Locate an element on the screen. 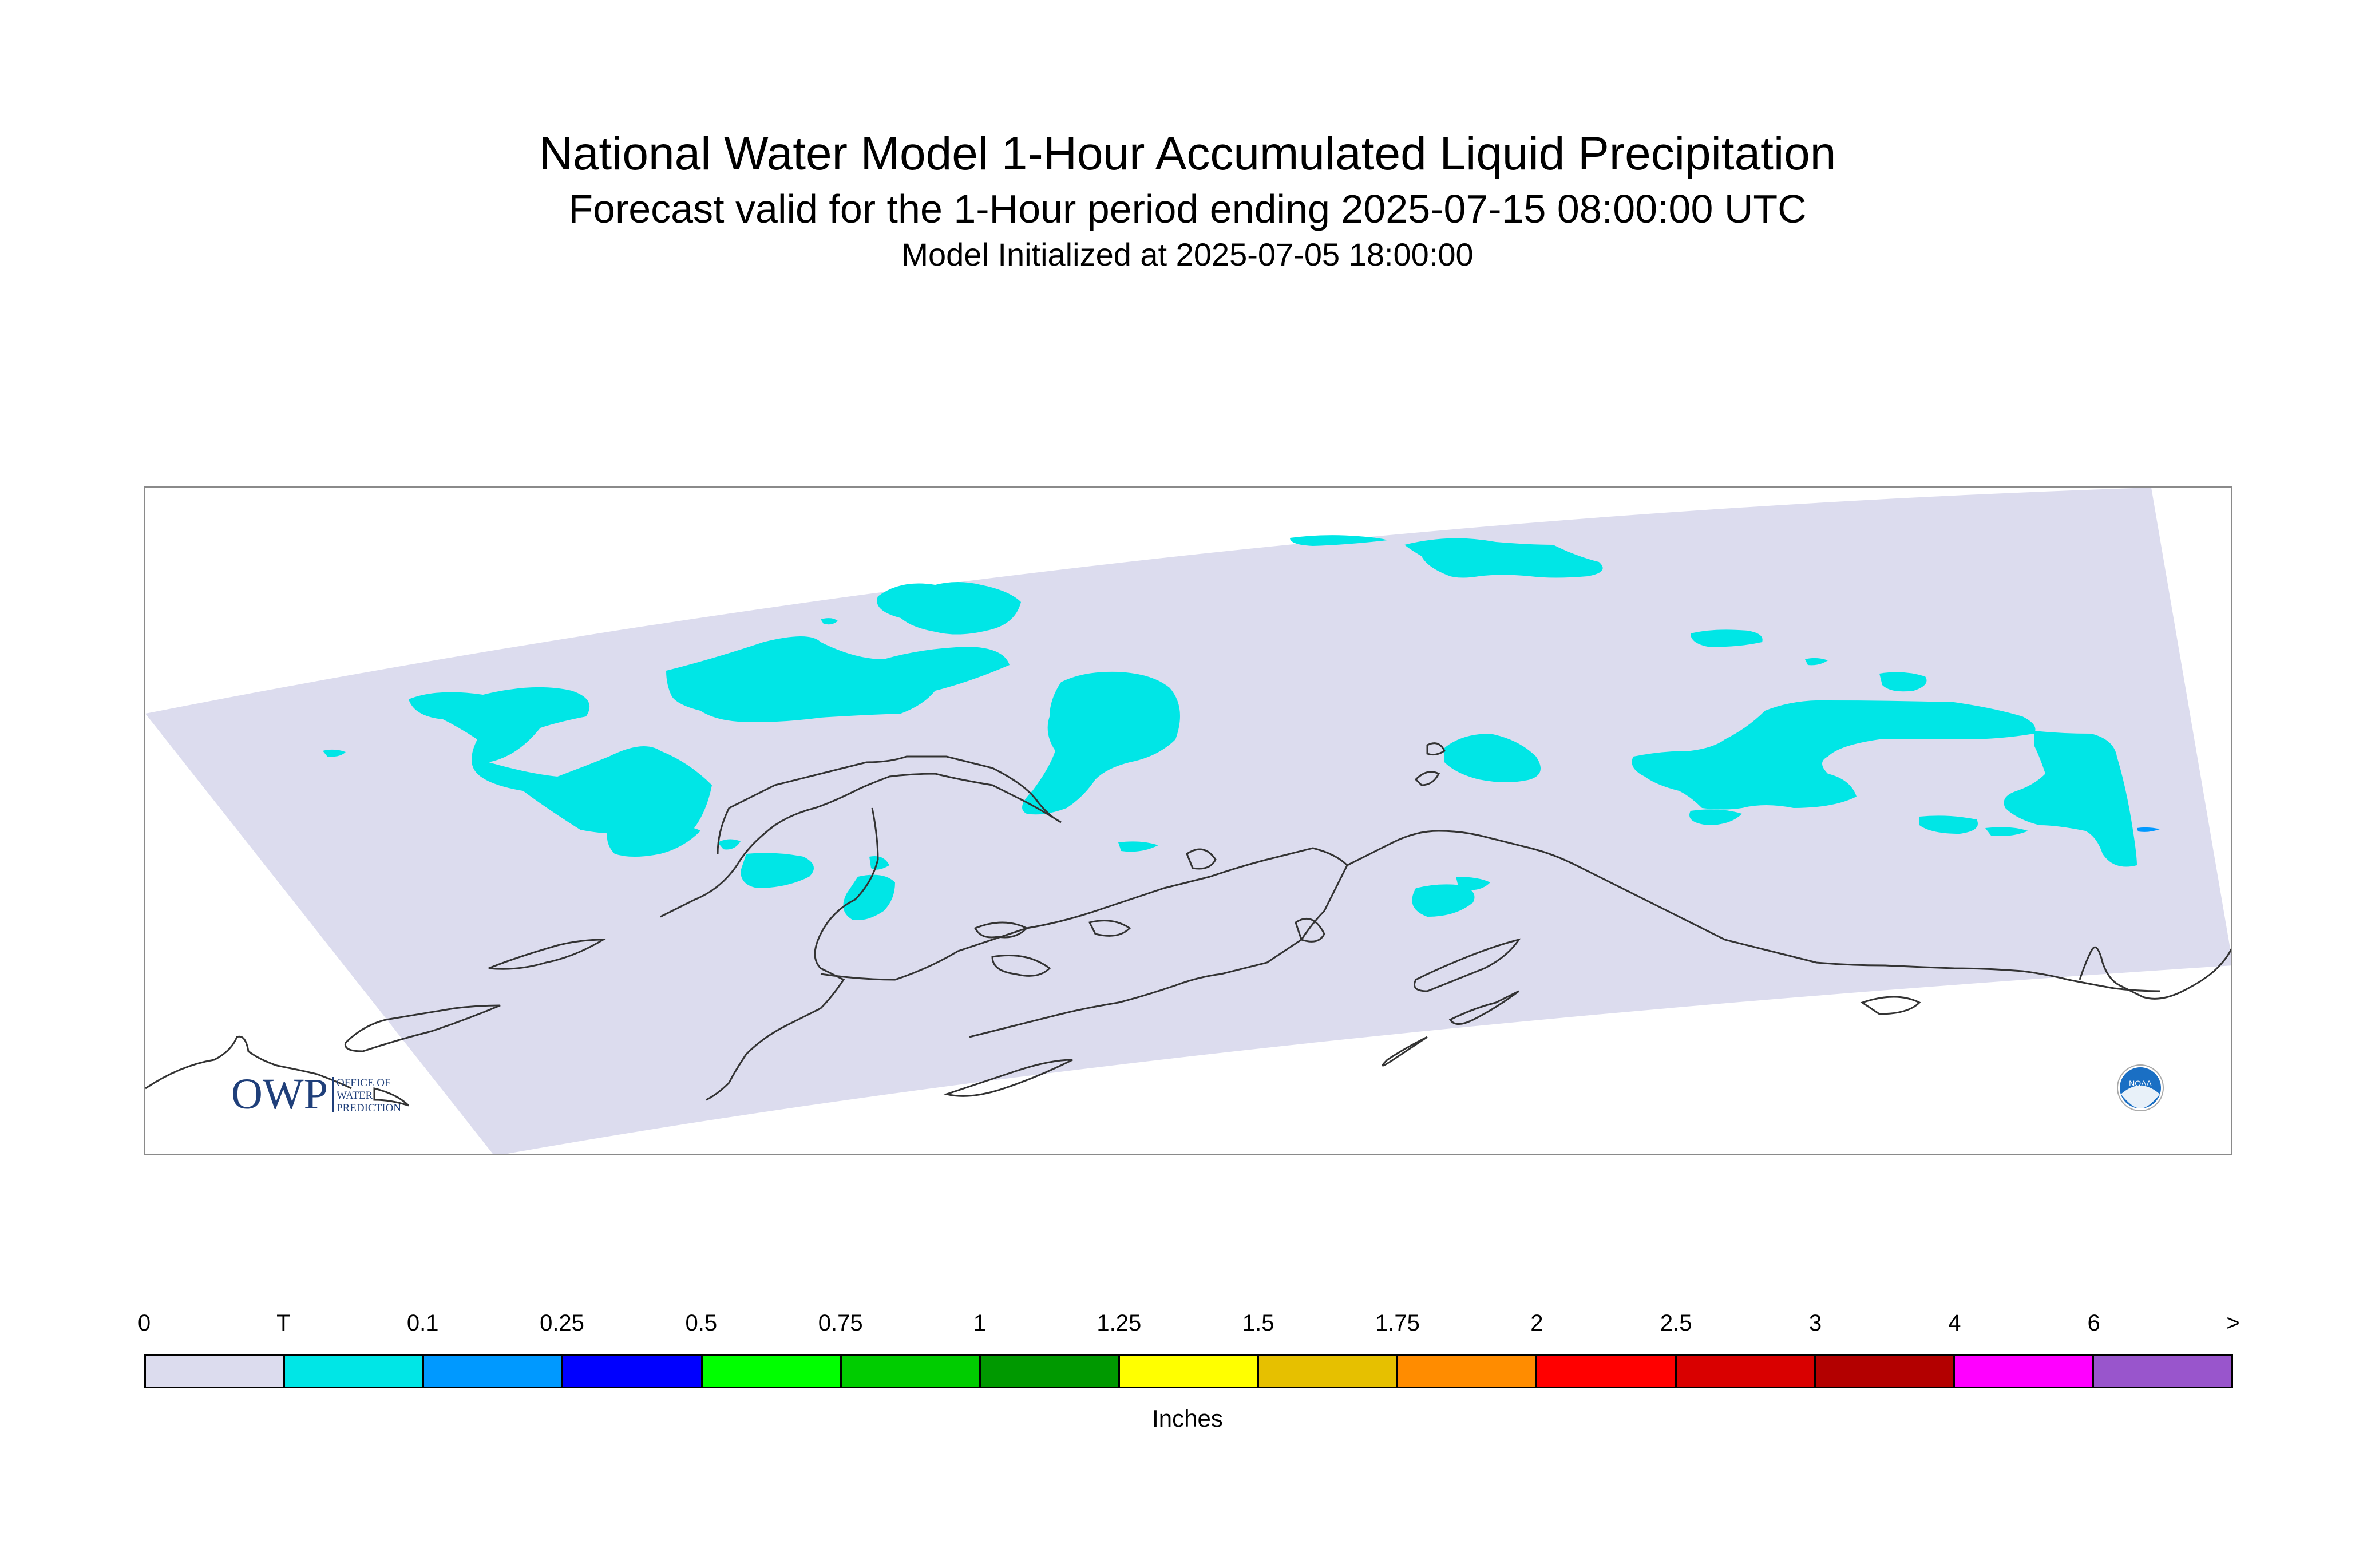  coastline-western-alaska is located at coordinates (861, 836).